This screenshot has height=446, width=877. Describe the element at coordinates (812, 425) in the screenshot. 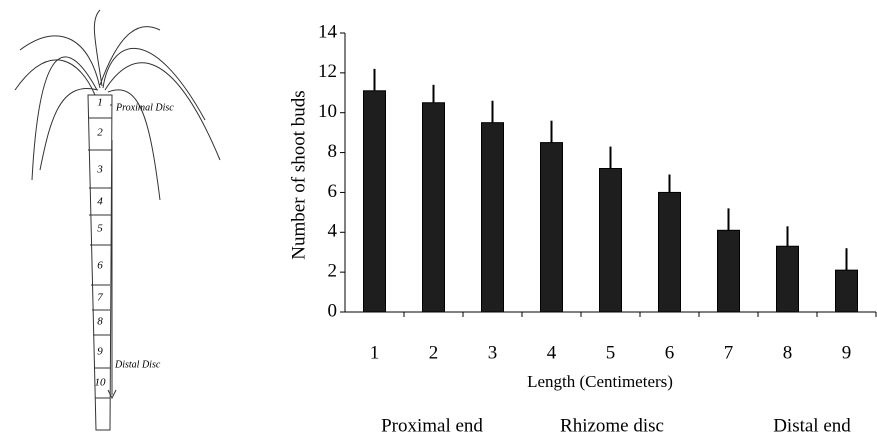

I see `annotation: Distal end` at that location.